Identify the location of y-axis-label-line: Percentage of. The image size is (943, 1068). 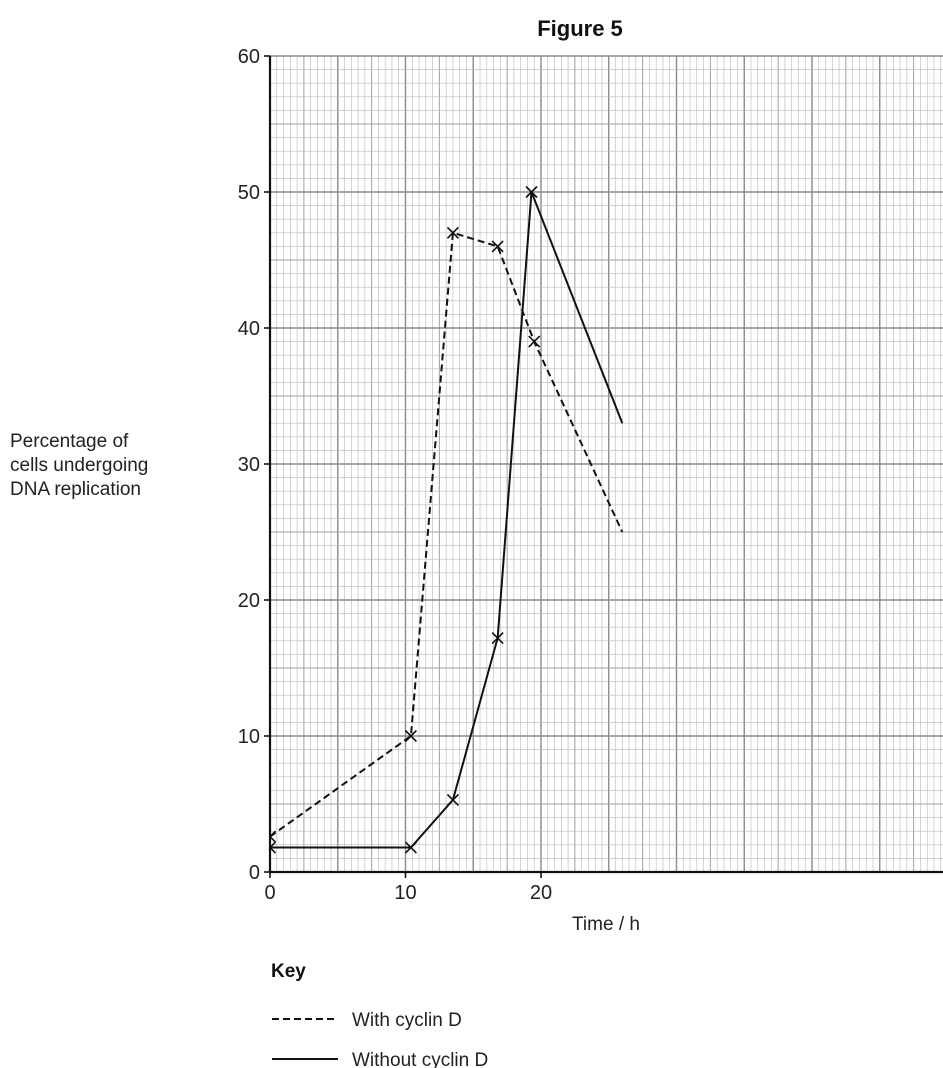
(69, 441).